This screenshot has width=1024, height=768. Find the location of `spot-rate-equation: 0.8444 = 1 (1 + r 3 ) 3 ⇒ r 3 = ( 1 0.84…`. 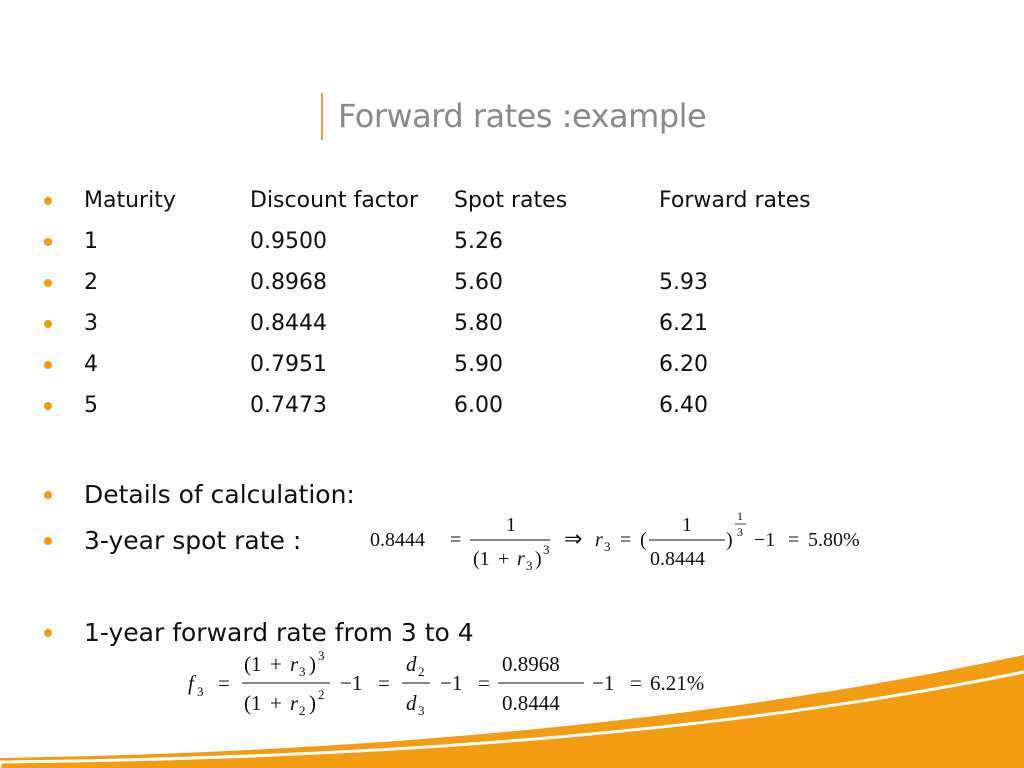

spot-rate-equation: 0.8444 = 1 (1 + r 3 ) 3 ⇒ r 3 = ( 1 0.84… is located at coordinates (615, 541).